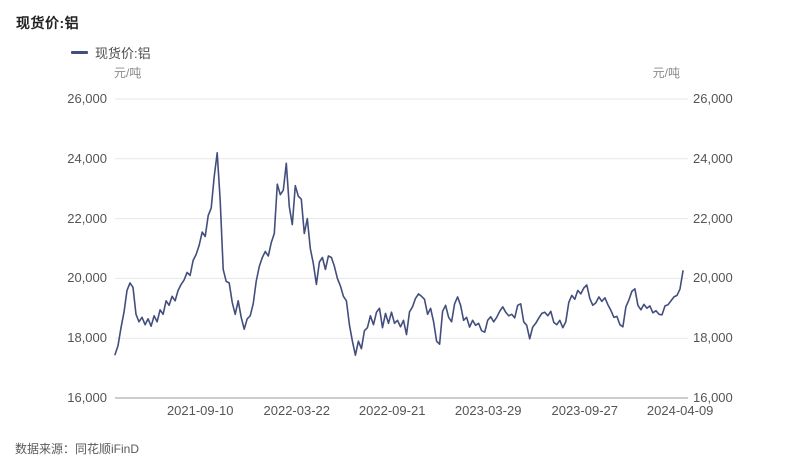  I want to click on y-axis-label-right: 26,000, so click(713, 98).